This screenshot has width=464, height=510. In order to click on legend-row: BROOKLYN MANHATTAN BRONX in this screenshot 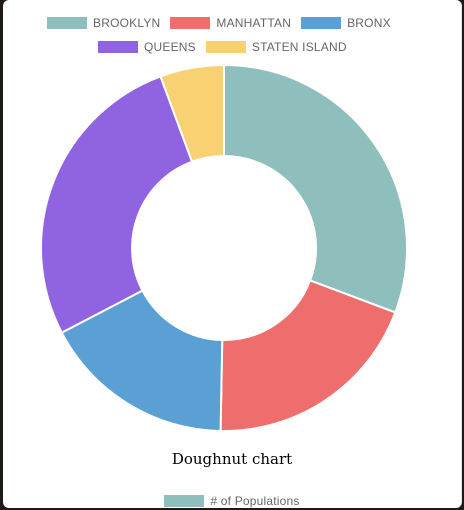, I will do `click(219, 23)`.